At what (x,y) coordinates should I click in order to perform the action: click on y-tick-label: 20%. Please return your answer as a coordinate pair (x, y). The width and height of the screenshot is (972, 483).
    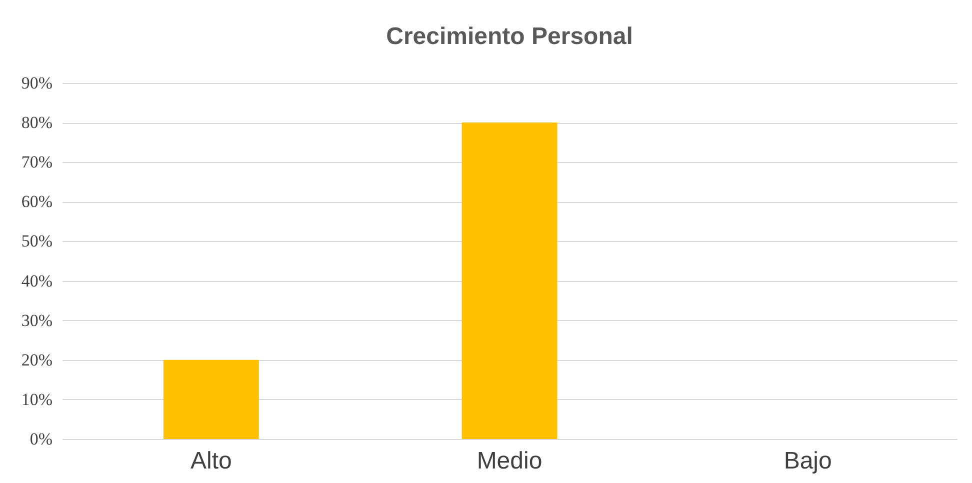
    Looking at the image, I should click on (36, 360).